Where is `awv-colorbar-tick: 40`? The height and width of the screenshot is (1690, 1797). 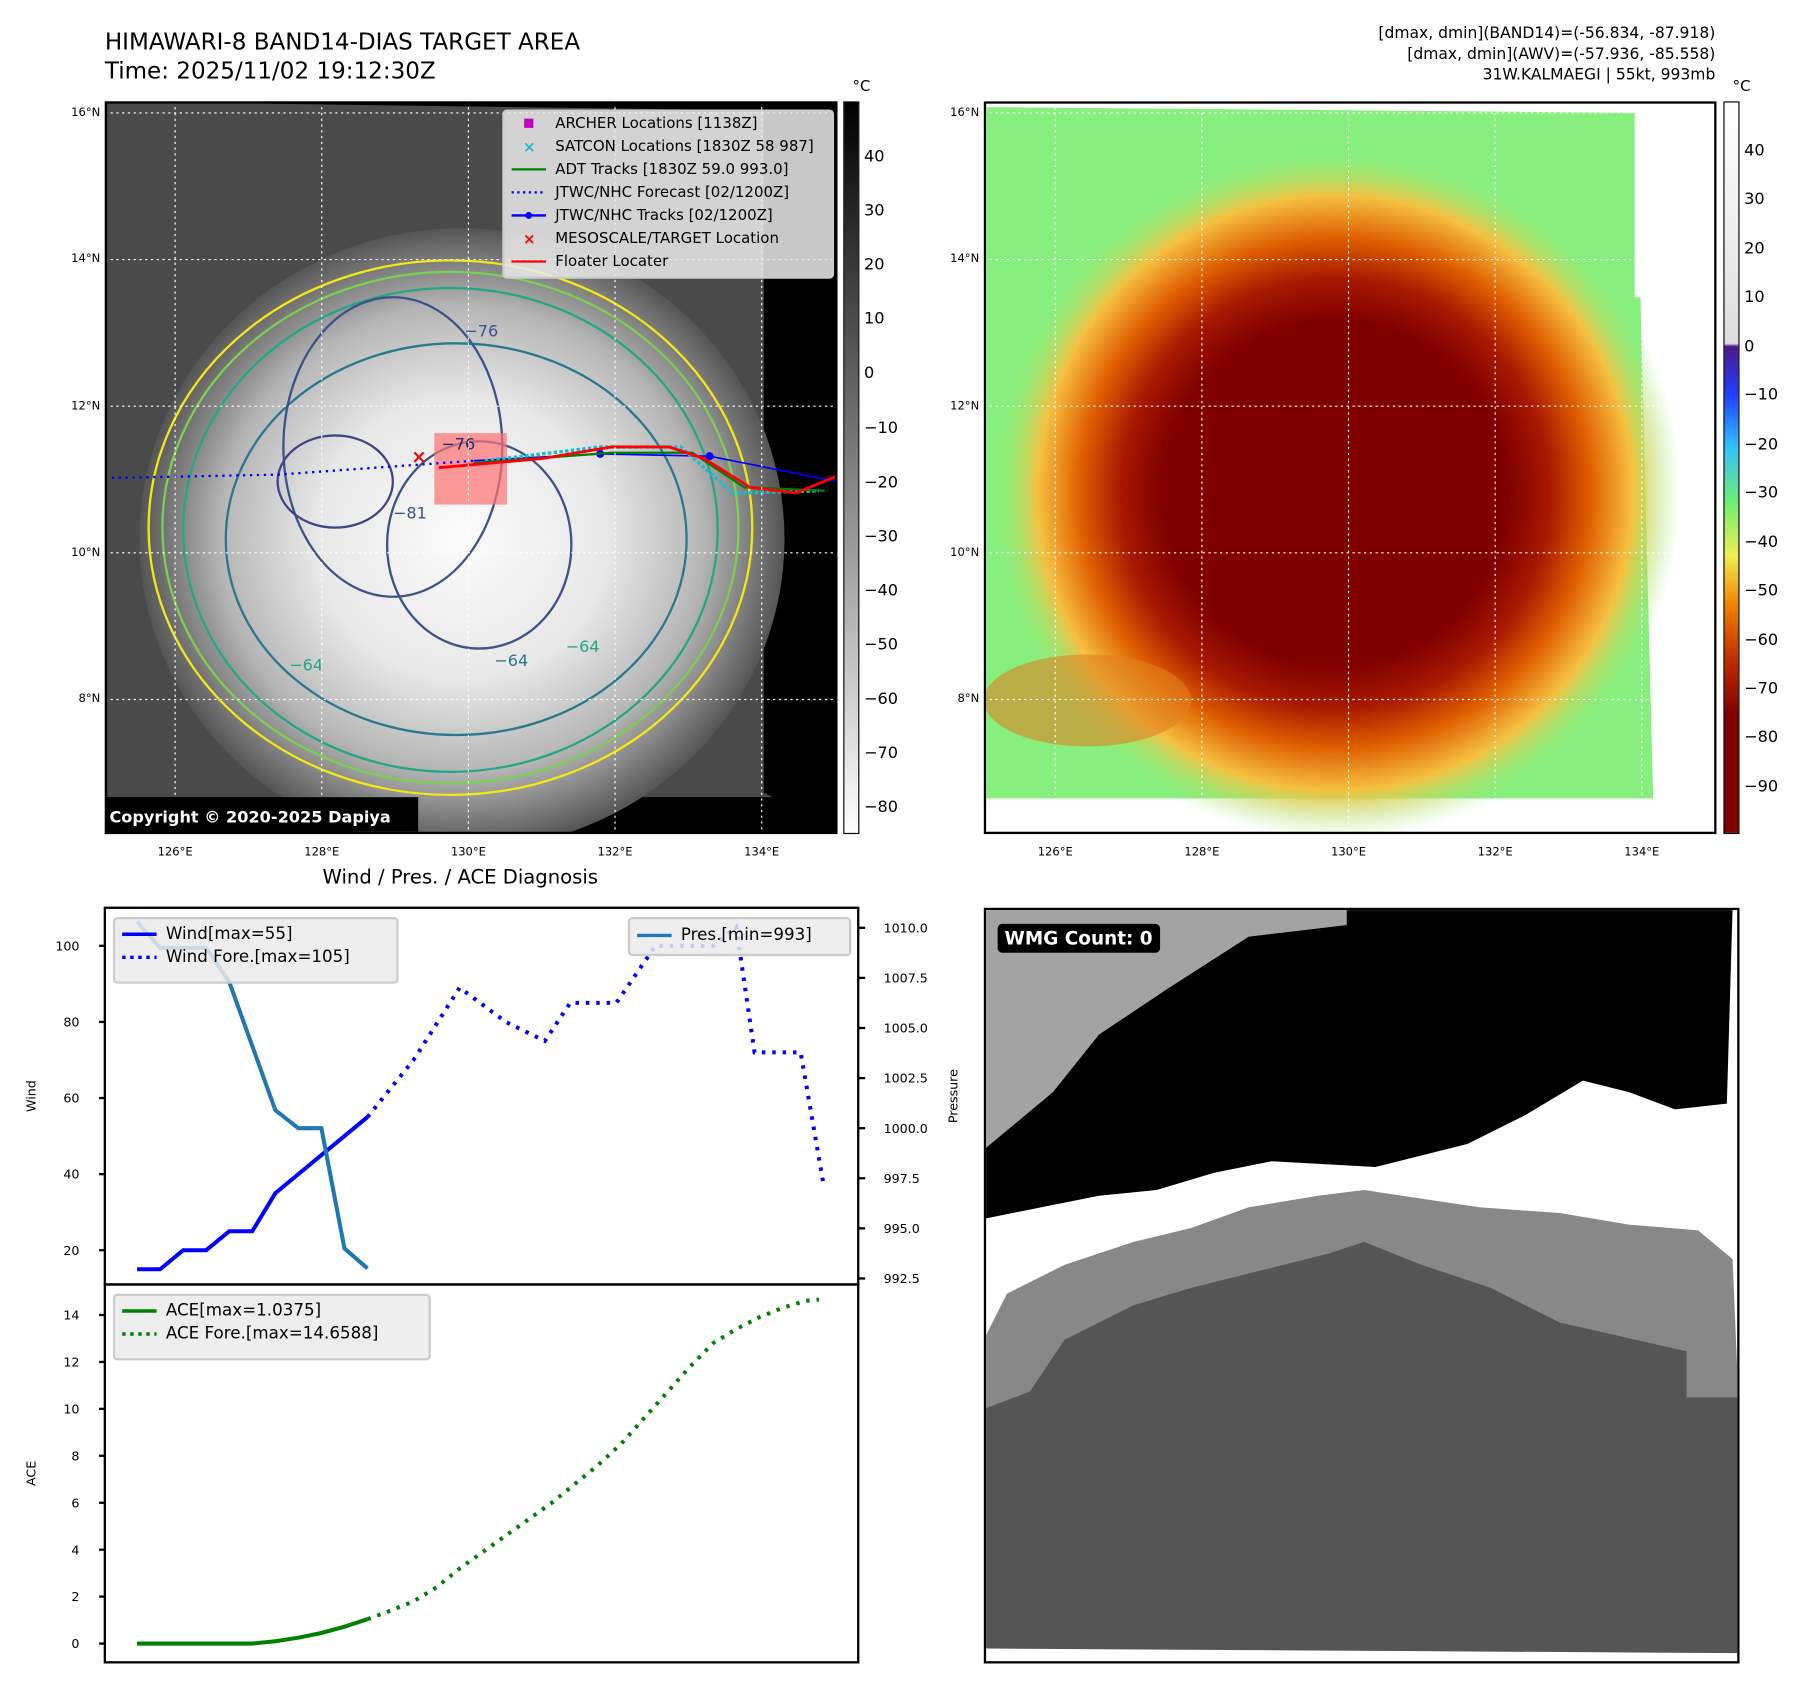 awv-colorbar-tick: 40 is located at coordinates (1754, 151).